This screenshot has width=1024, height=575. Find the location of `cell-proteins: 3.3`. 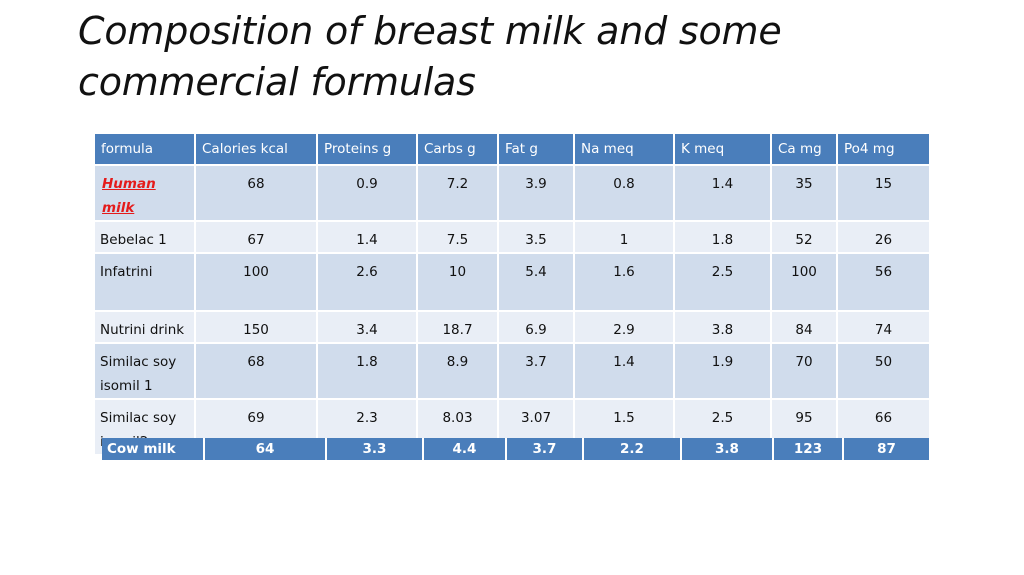

cell-proteins: 3.3 is located at coordinates (375, 449).